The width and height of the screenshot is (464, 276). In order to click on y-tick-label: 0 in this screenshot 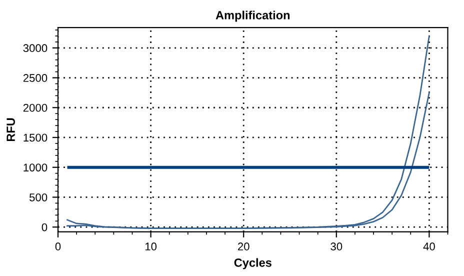, I will do `click(45, 227)`.